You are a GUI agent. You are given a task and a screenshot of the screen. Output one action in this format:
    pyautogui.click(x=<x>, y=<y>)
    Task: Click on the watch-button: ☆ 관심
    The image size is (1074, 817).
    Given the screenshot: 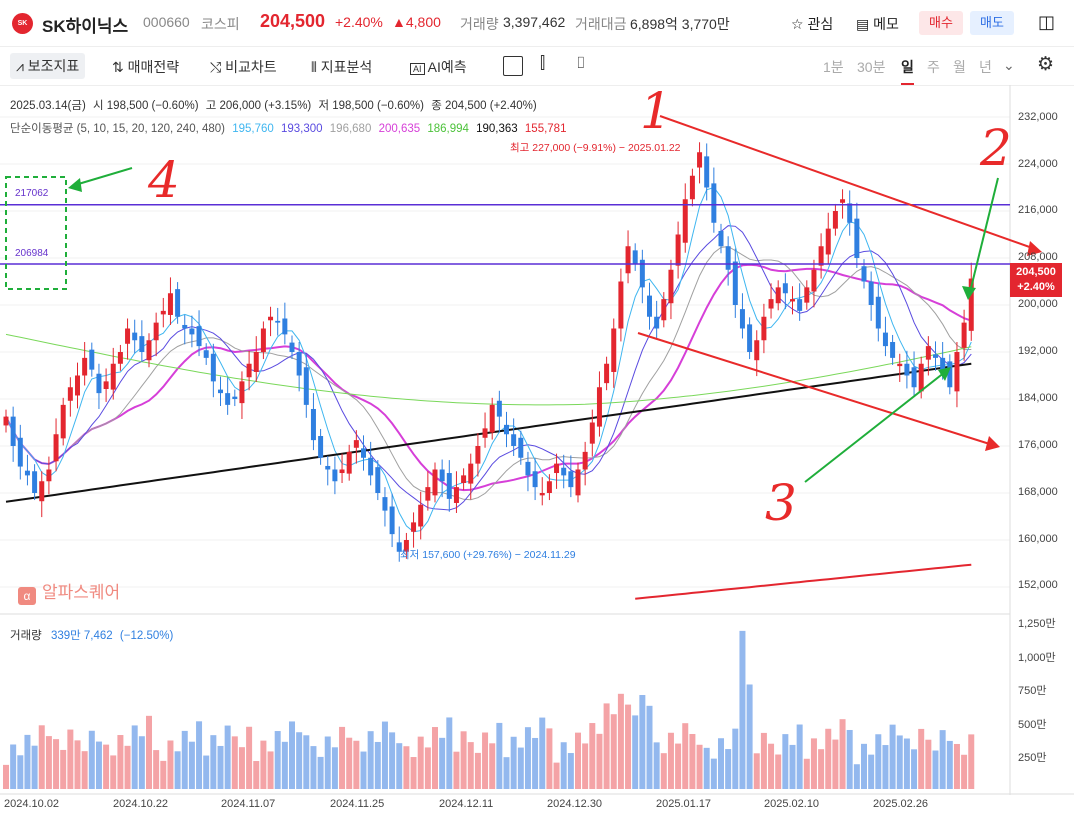 What is the action you would take?
    pyautogui.click(x=812, y=24)
    